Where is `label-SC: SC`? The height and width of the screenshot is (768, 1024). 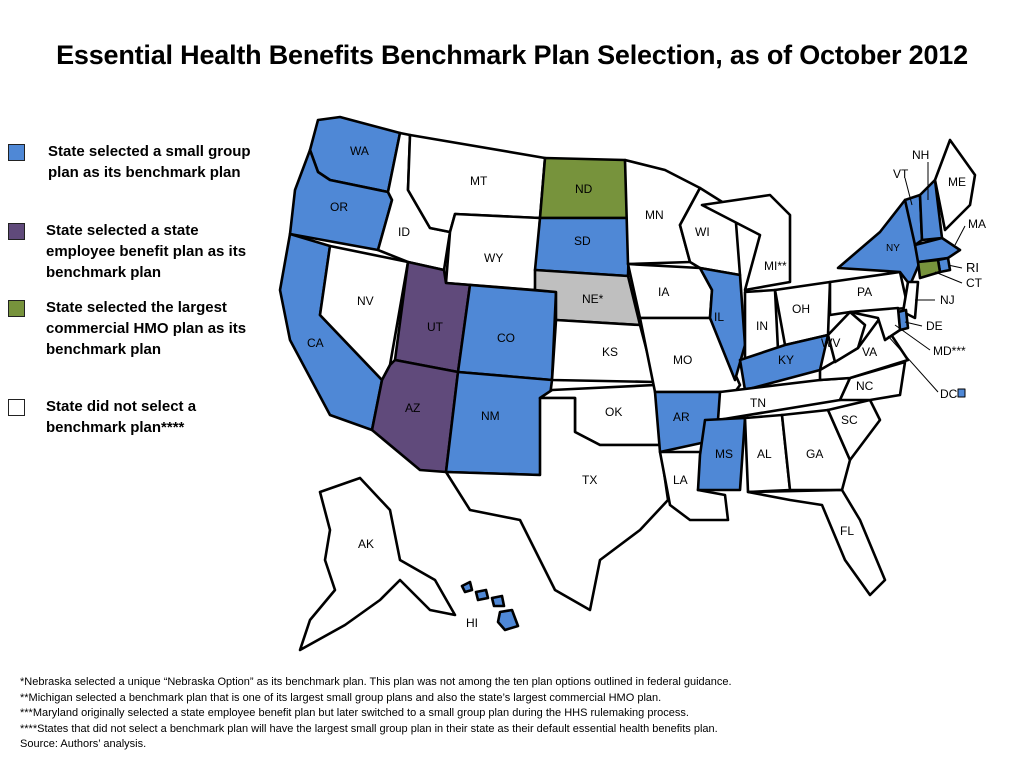
label-SC: SC is located at coordinates (849, 420).